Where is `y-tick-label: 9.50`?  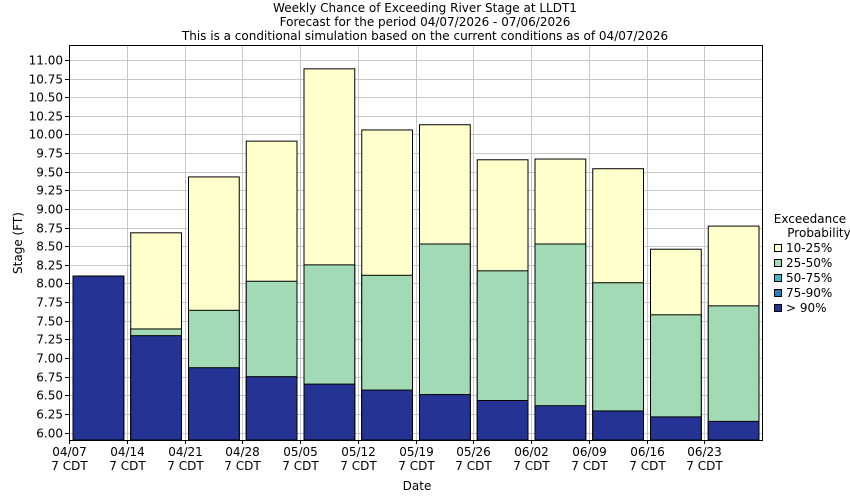
y-tick-label: 9.50 is located at coordinates (49, 173).